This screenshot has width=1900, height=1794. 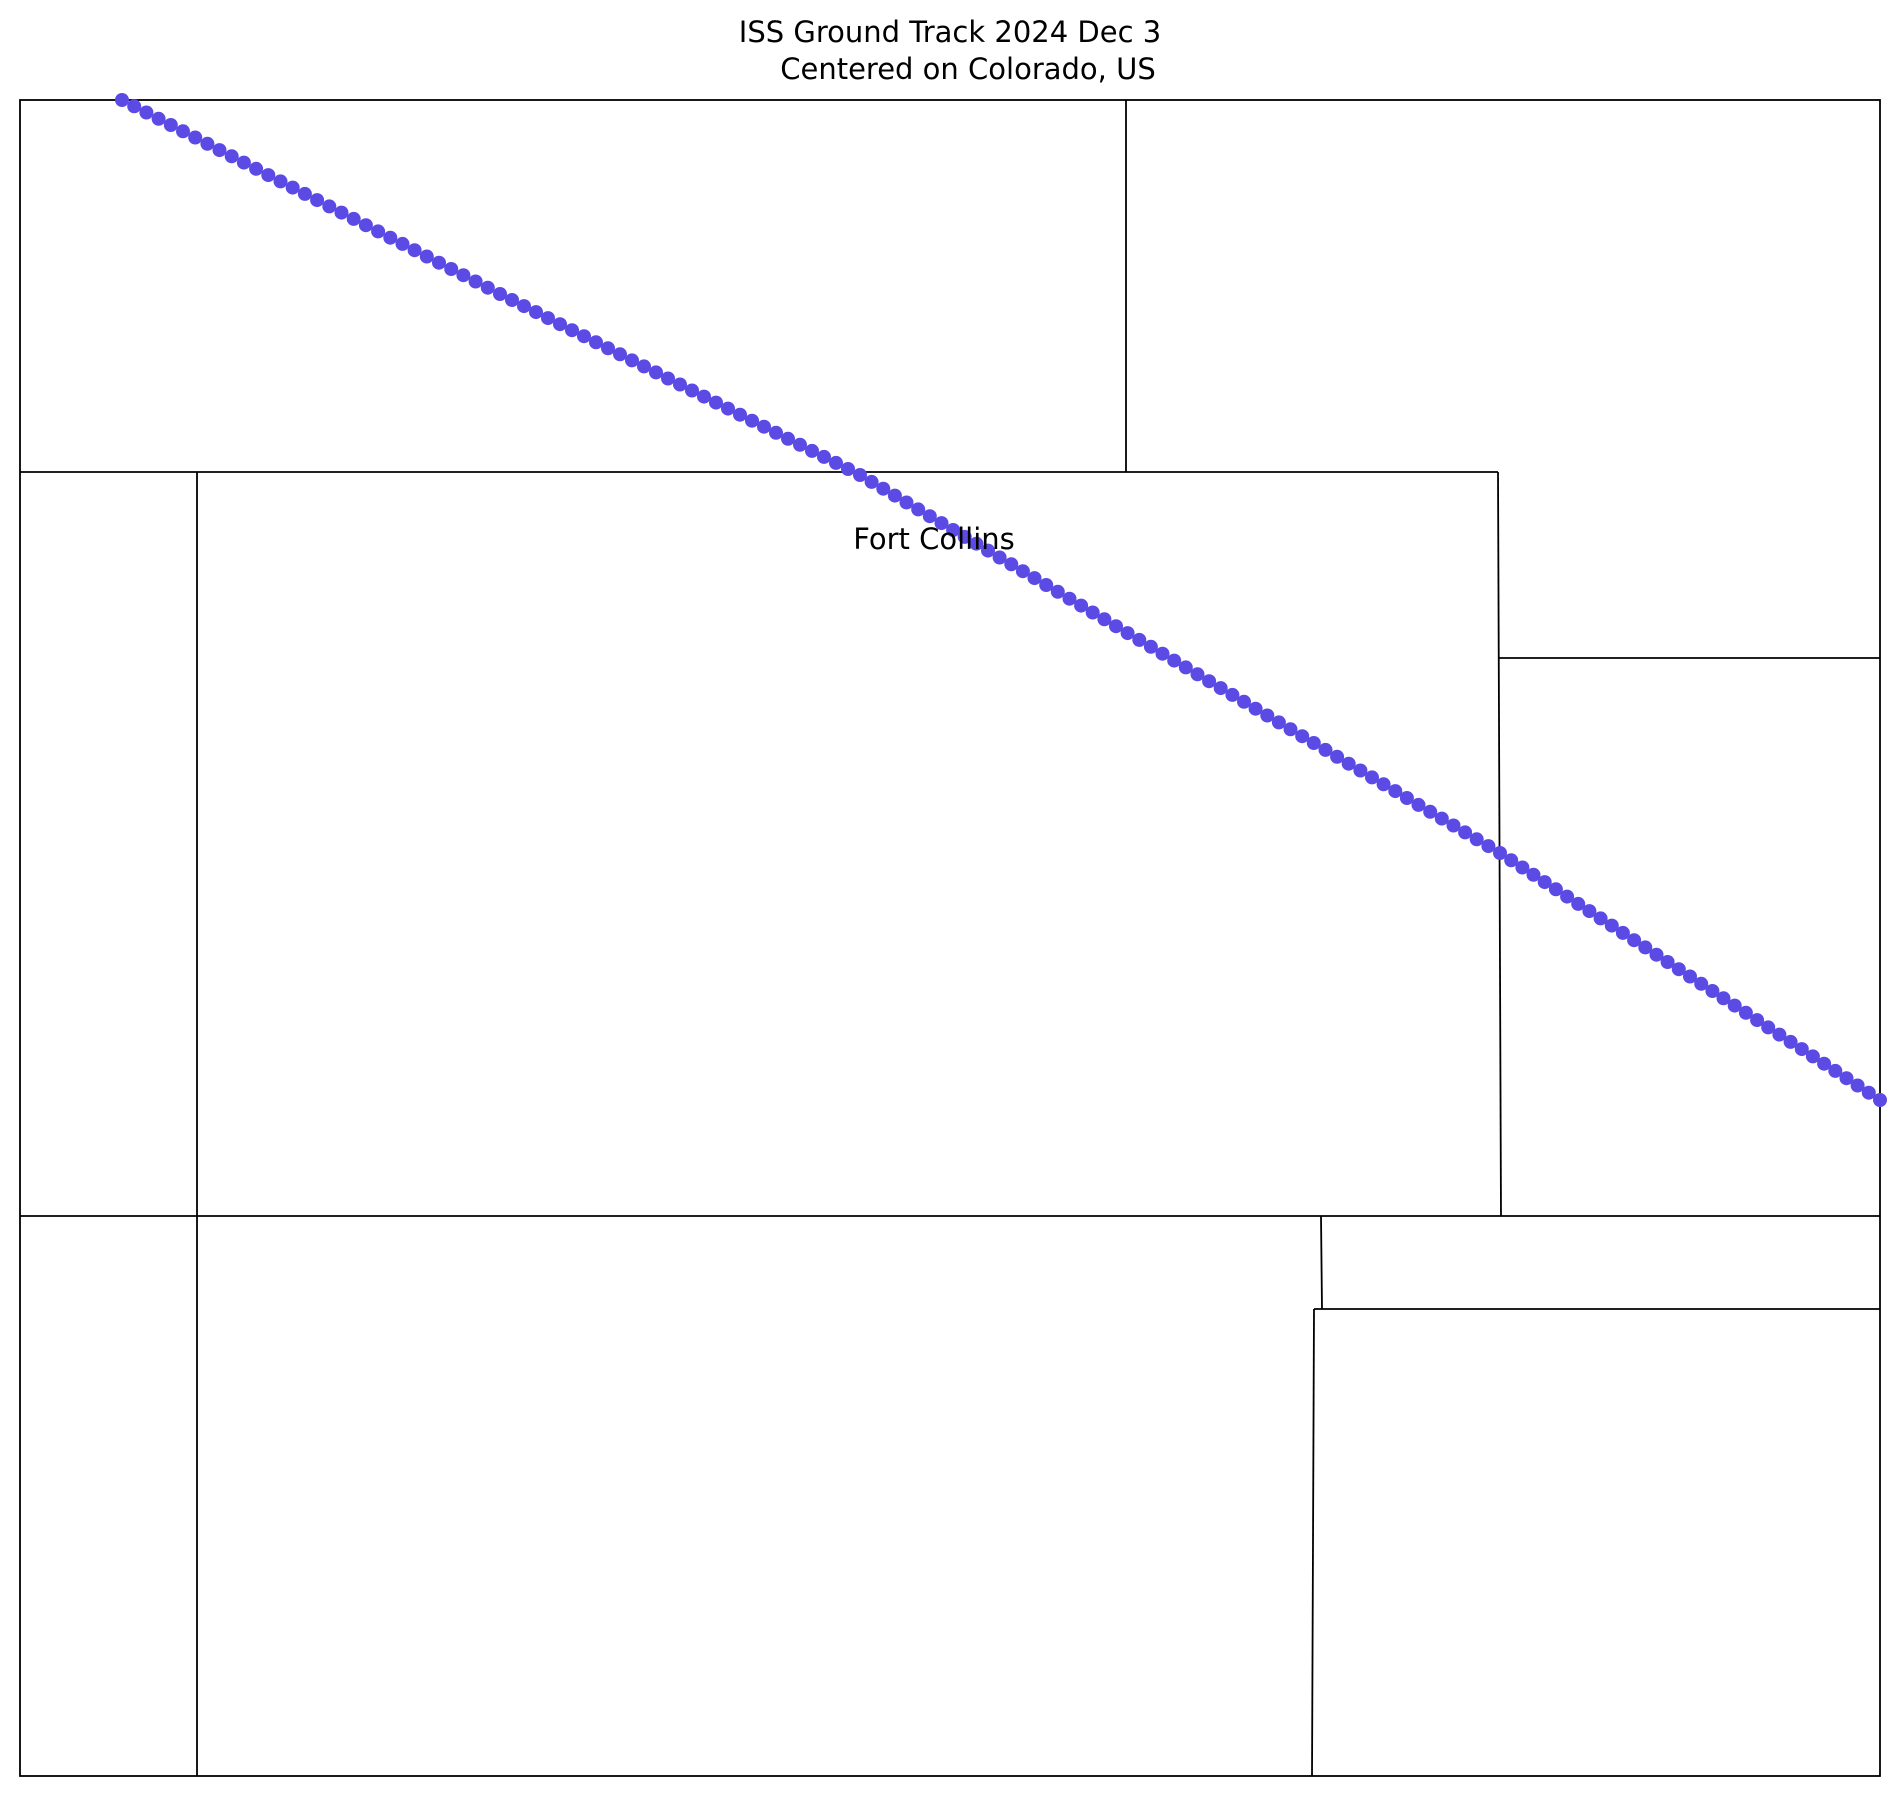 I want to click on border-panhandle-west, so click(x=1321, y=1262).